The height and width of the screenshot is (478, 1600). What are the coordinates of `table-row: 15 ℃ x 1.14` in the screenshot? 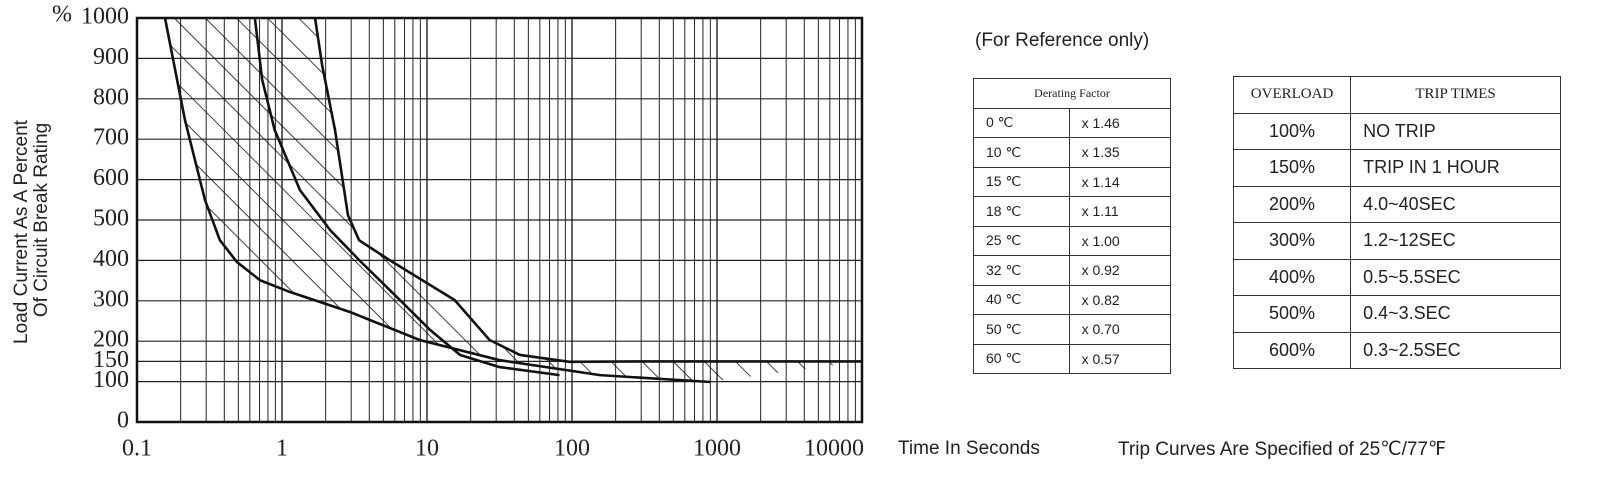 It's located at (1072, 181).